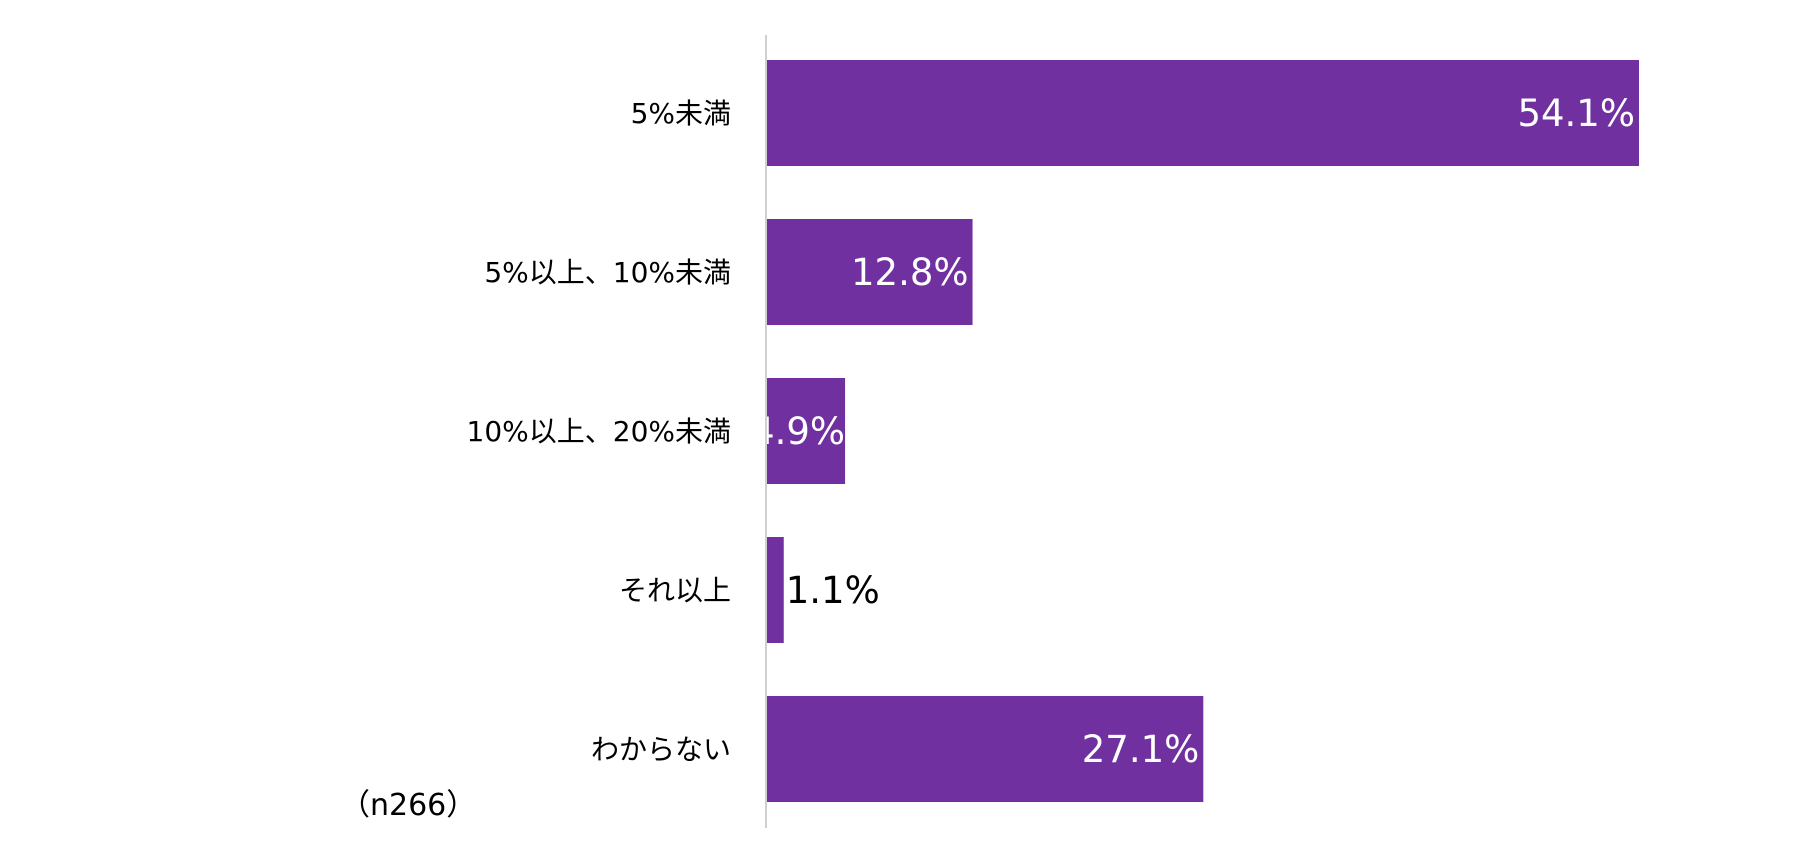 Image resolution: width=1819 pixels, height=862 pixels. I want to click on sample-size-note: （n266）, so click(408, 805).